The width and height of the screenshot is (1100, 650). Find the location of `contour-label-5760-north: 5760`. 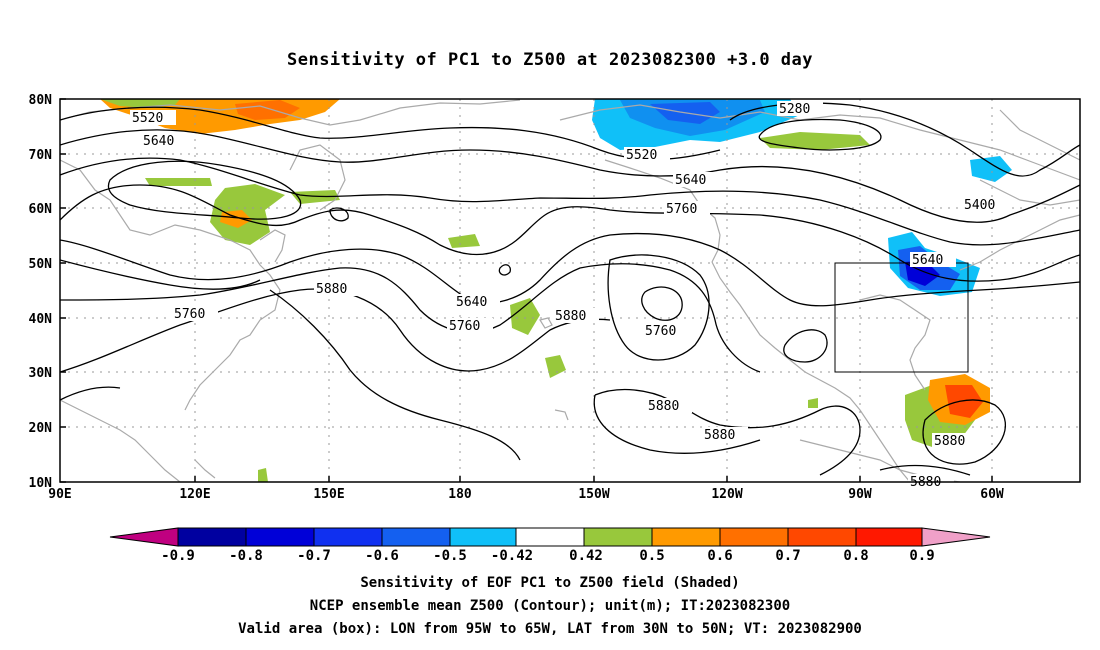

contour-label-5760-north: 5760 is located at coordinates (681, 209).